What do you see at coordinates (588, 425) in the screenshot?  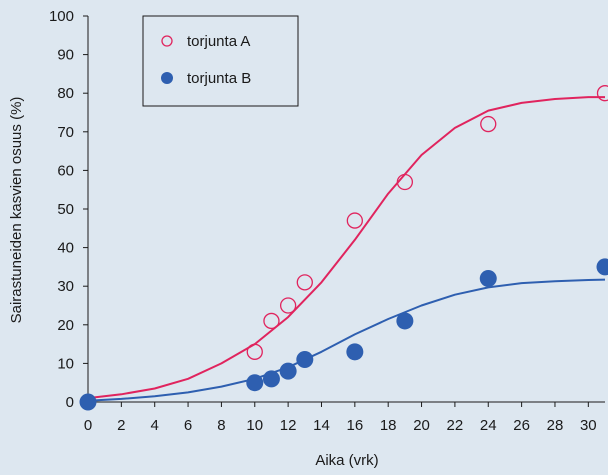 I see `x-tick-label: 30` at bounding box center [588, 425].